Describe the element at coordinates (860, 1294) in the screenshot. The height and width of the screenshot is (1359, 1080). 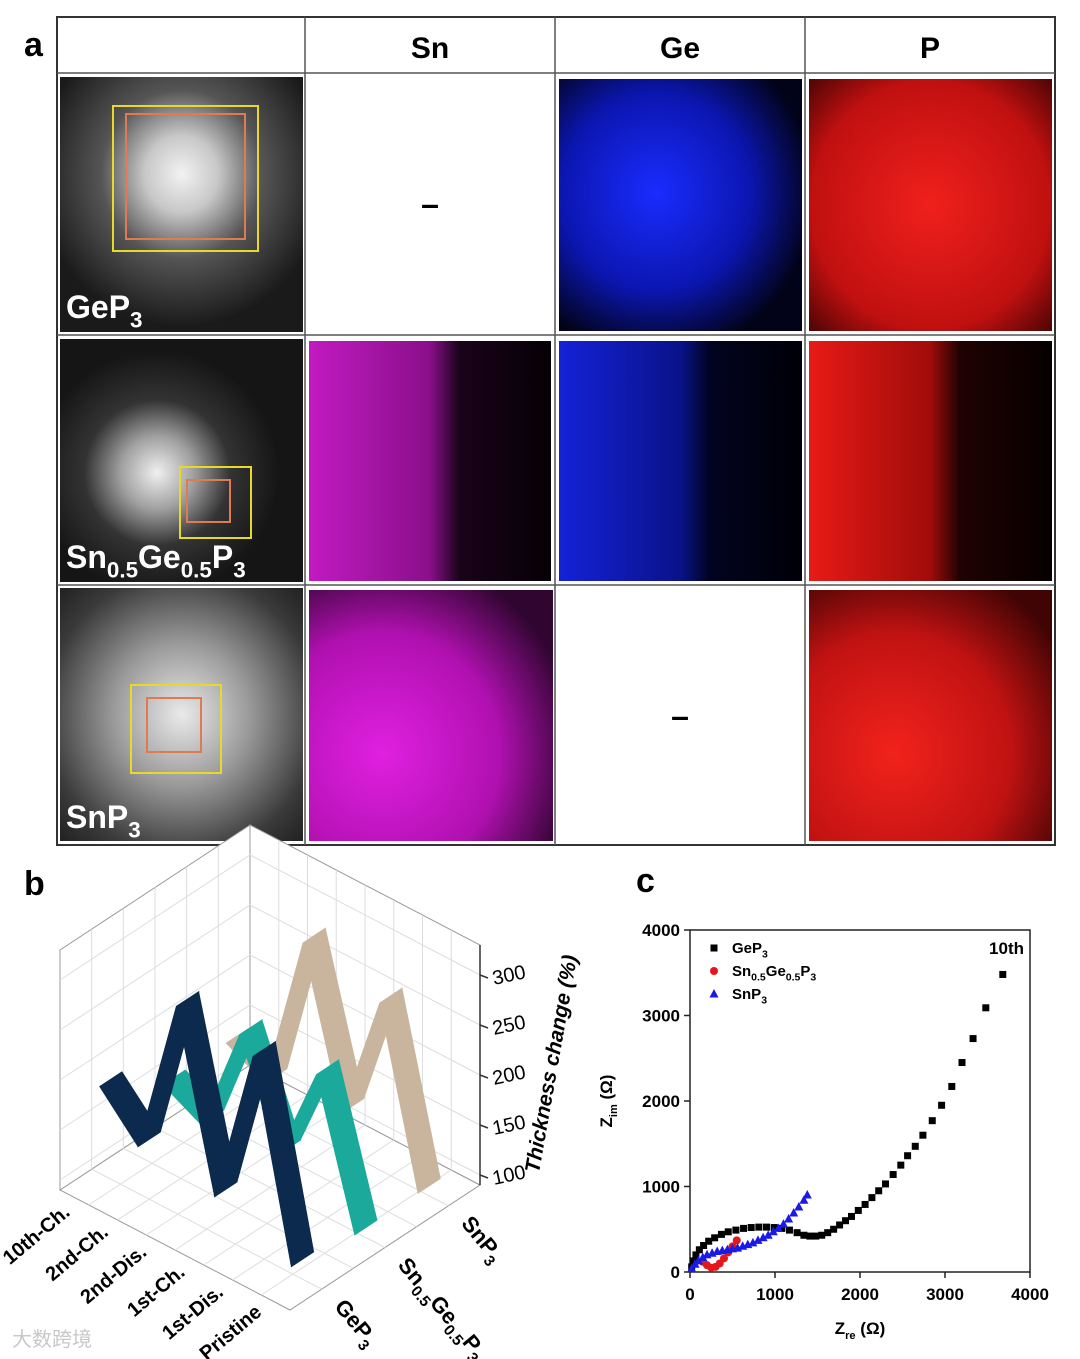
I see `x-tick-label: 2000` at that location.